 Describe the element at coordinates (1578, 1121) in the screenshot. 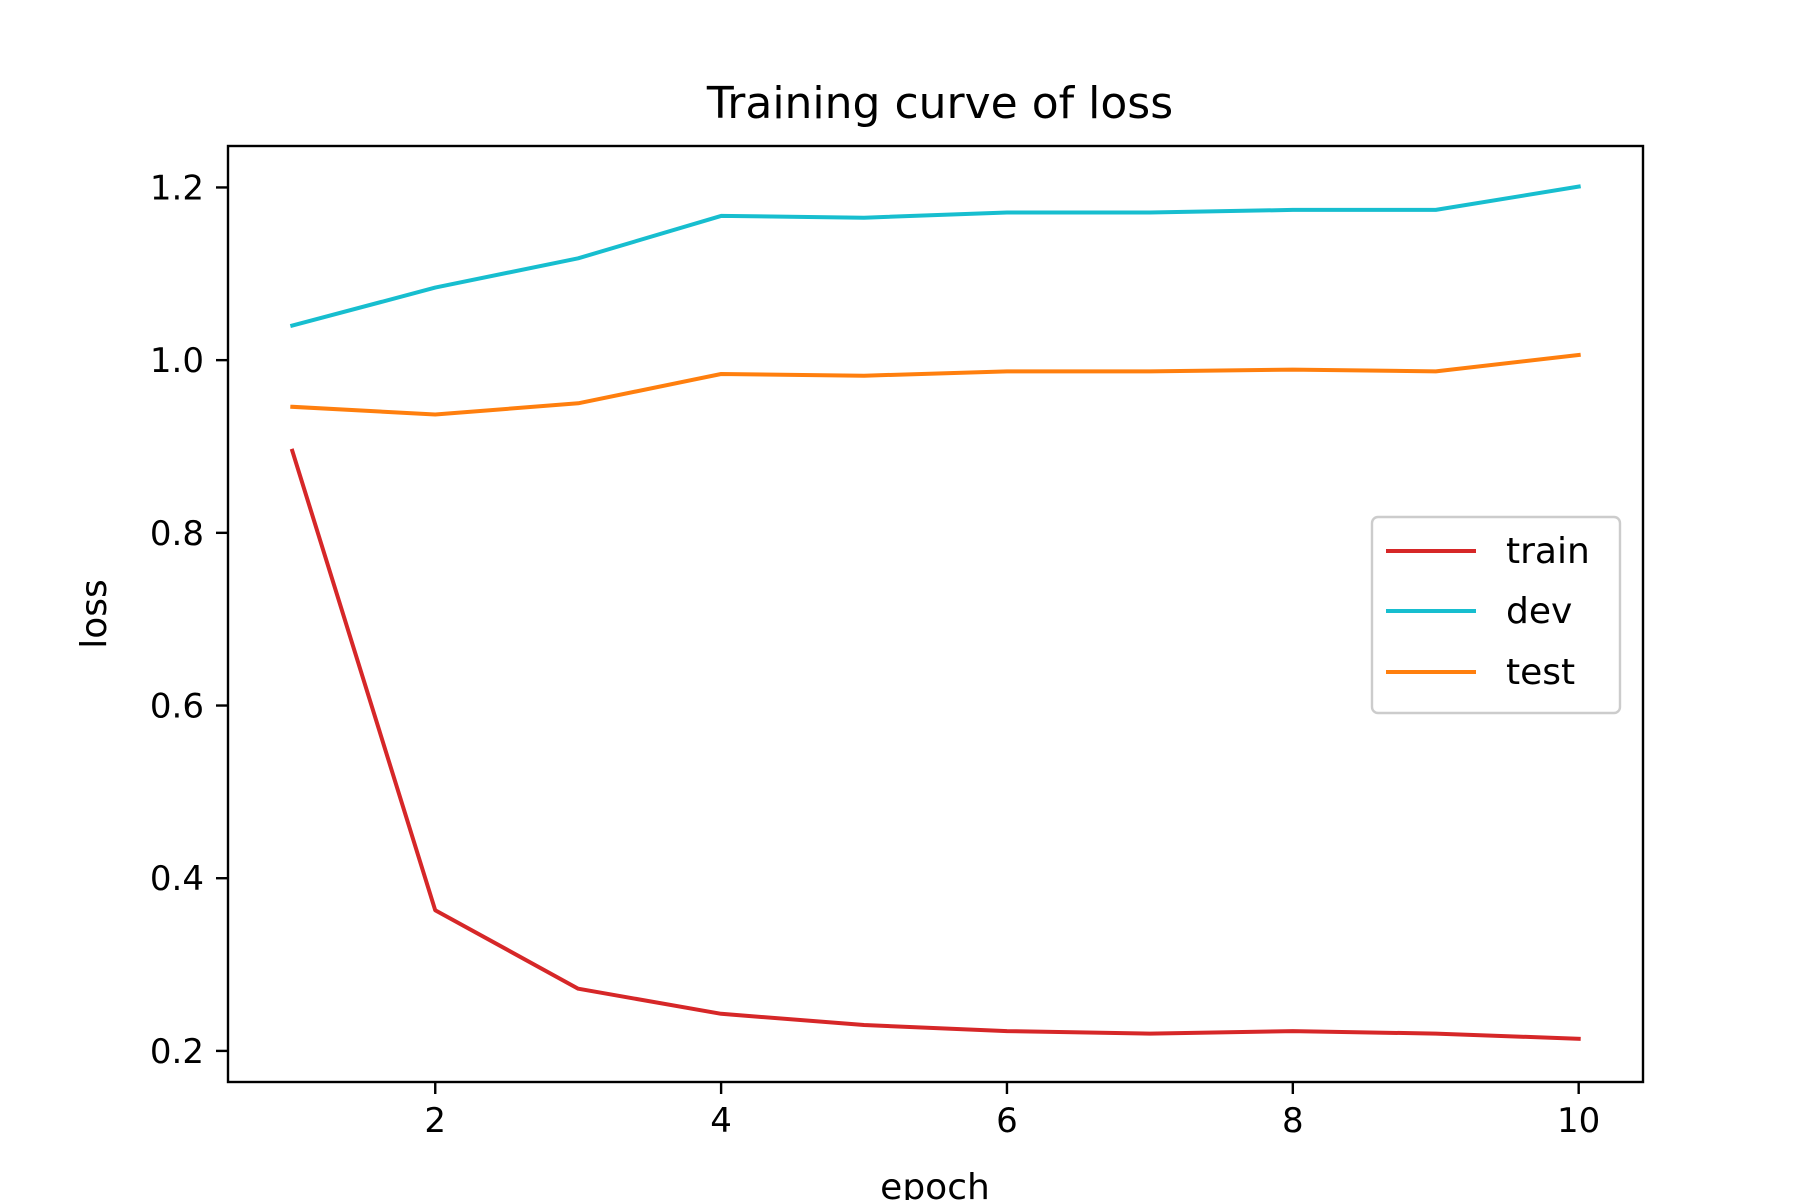

I see `x-tick-label: 10` at that location.